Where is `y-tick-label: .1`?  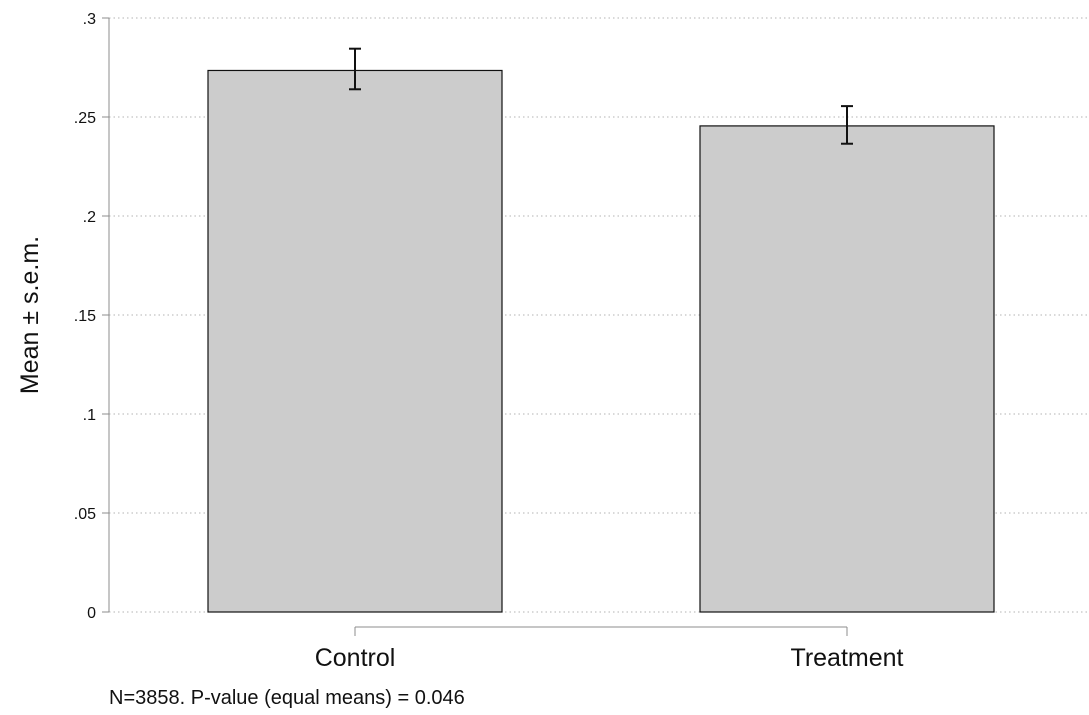
y-tick-label: .1 is located at coordinates (89, 415).